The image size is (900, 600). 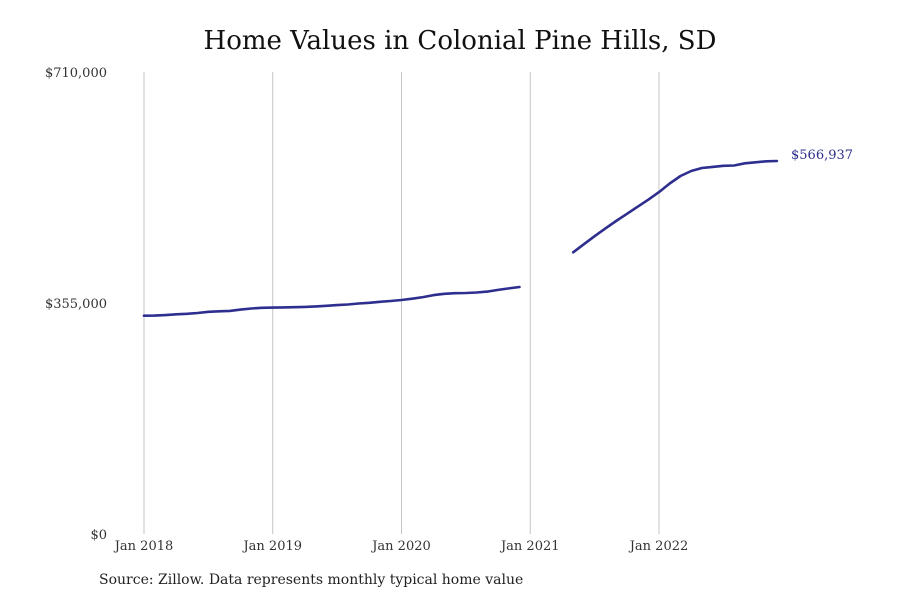 I want to click on data-labels: $566,937, so click(x=822, y=155).